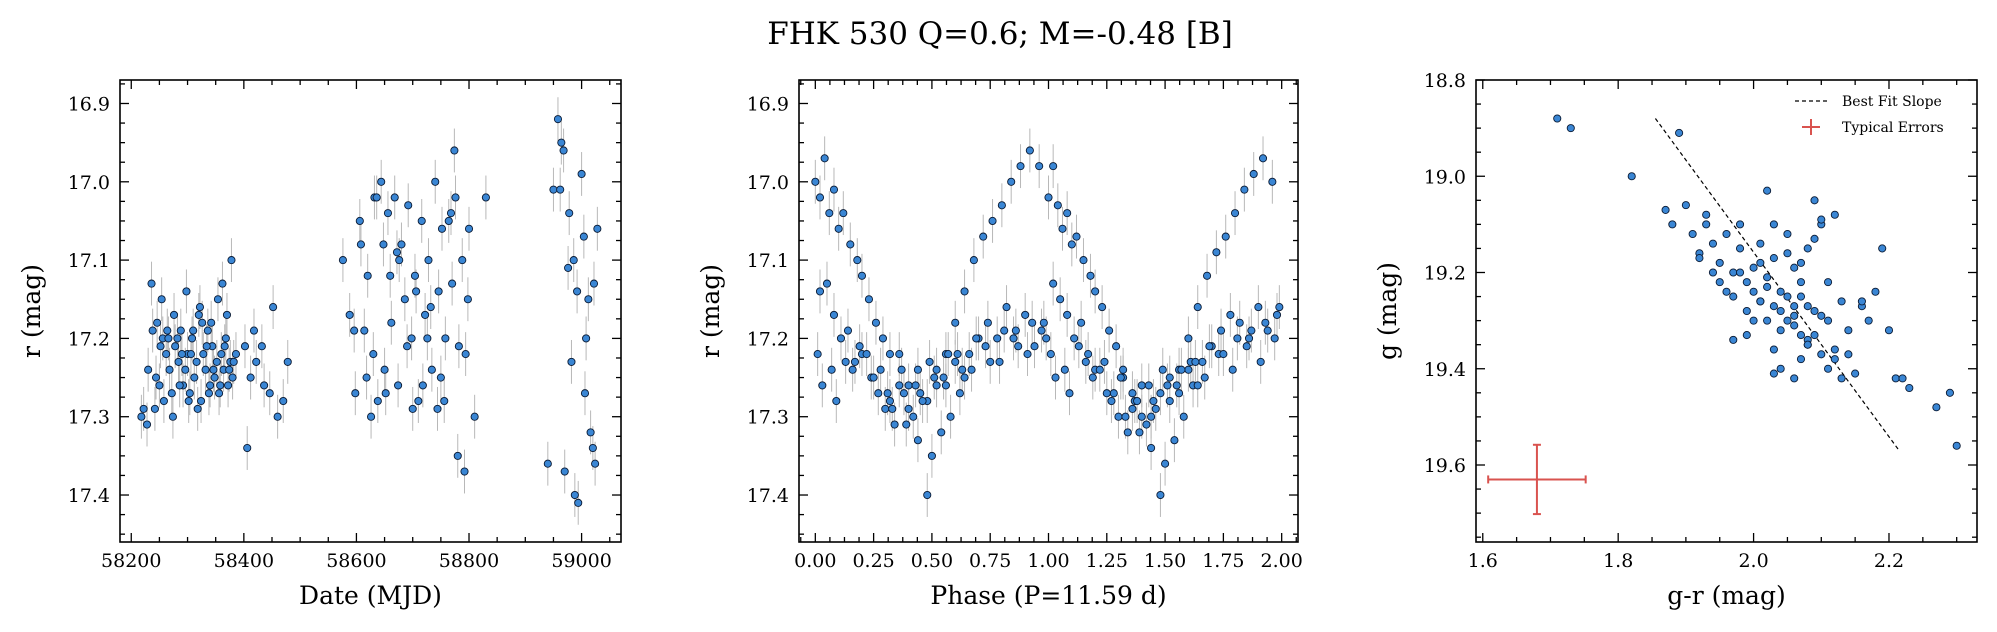  What do you see at coordinates (89, 496) in the screenshot?
I see `y-tick-label: 17.4` at bounding box center [89, 496].